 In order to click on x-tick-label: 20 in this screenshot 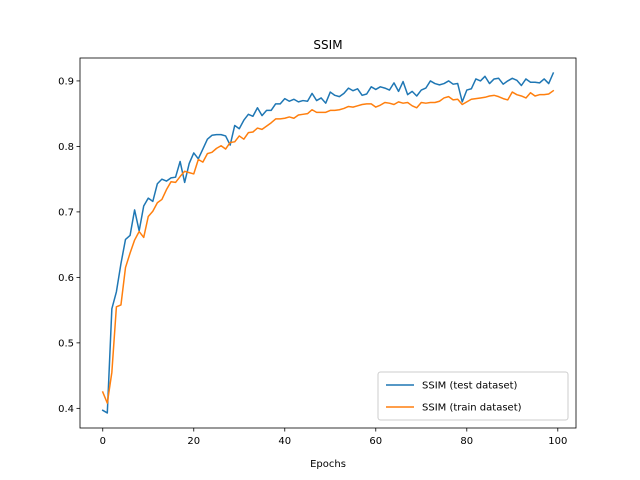, I will do `click(193, 441)`.